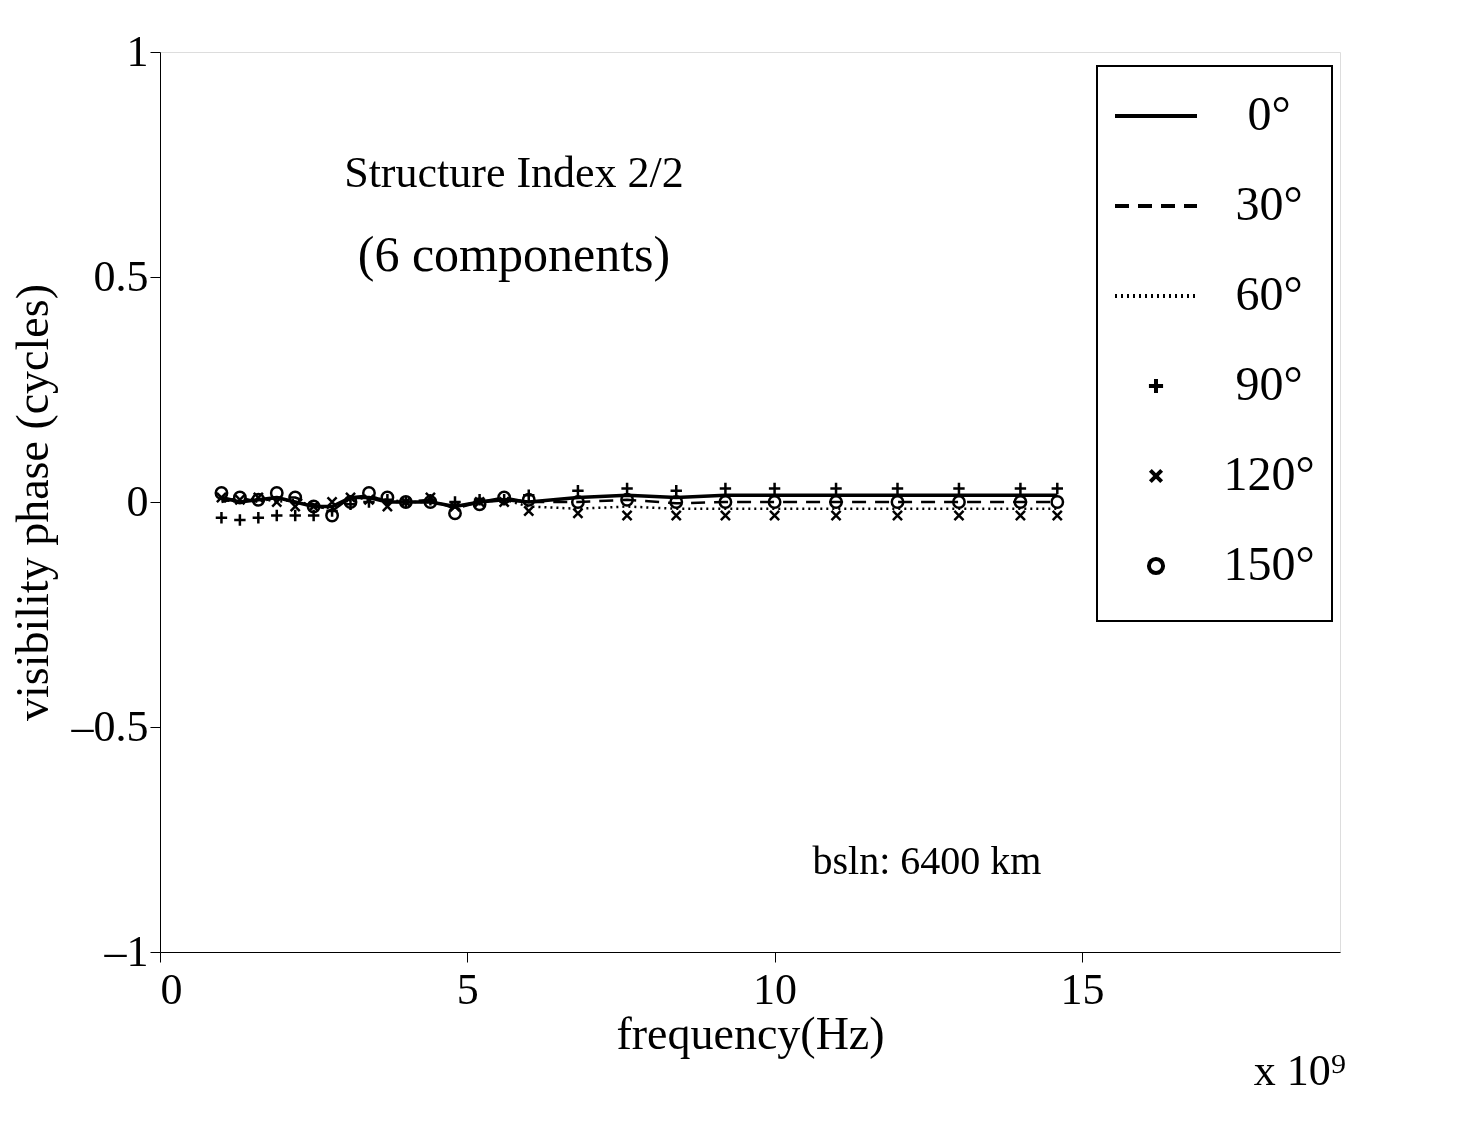  Describe the element at coordinates (1269, 293) in the screenshot. I see `legend-label: 60°` at that location.